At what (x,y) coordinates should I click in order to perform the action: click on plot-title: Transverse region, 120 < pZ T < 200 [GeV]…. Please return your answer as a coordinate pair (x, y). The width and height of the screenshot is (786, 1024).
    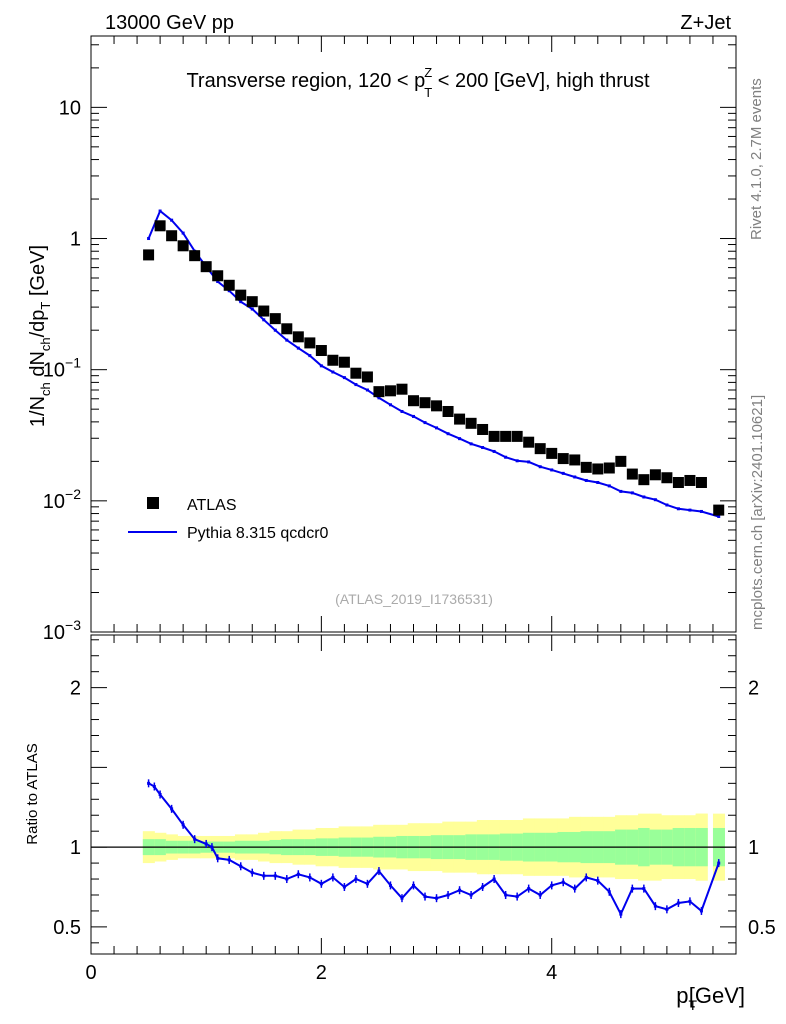
    Looking at the image, I should click on (418, 82).